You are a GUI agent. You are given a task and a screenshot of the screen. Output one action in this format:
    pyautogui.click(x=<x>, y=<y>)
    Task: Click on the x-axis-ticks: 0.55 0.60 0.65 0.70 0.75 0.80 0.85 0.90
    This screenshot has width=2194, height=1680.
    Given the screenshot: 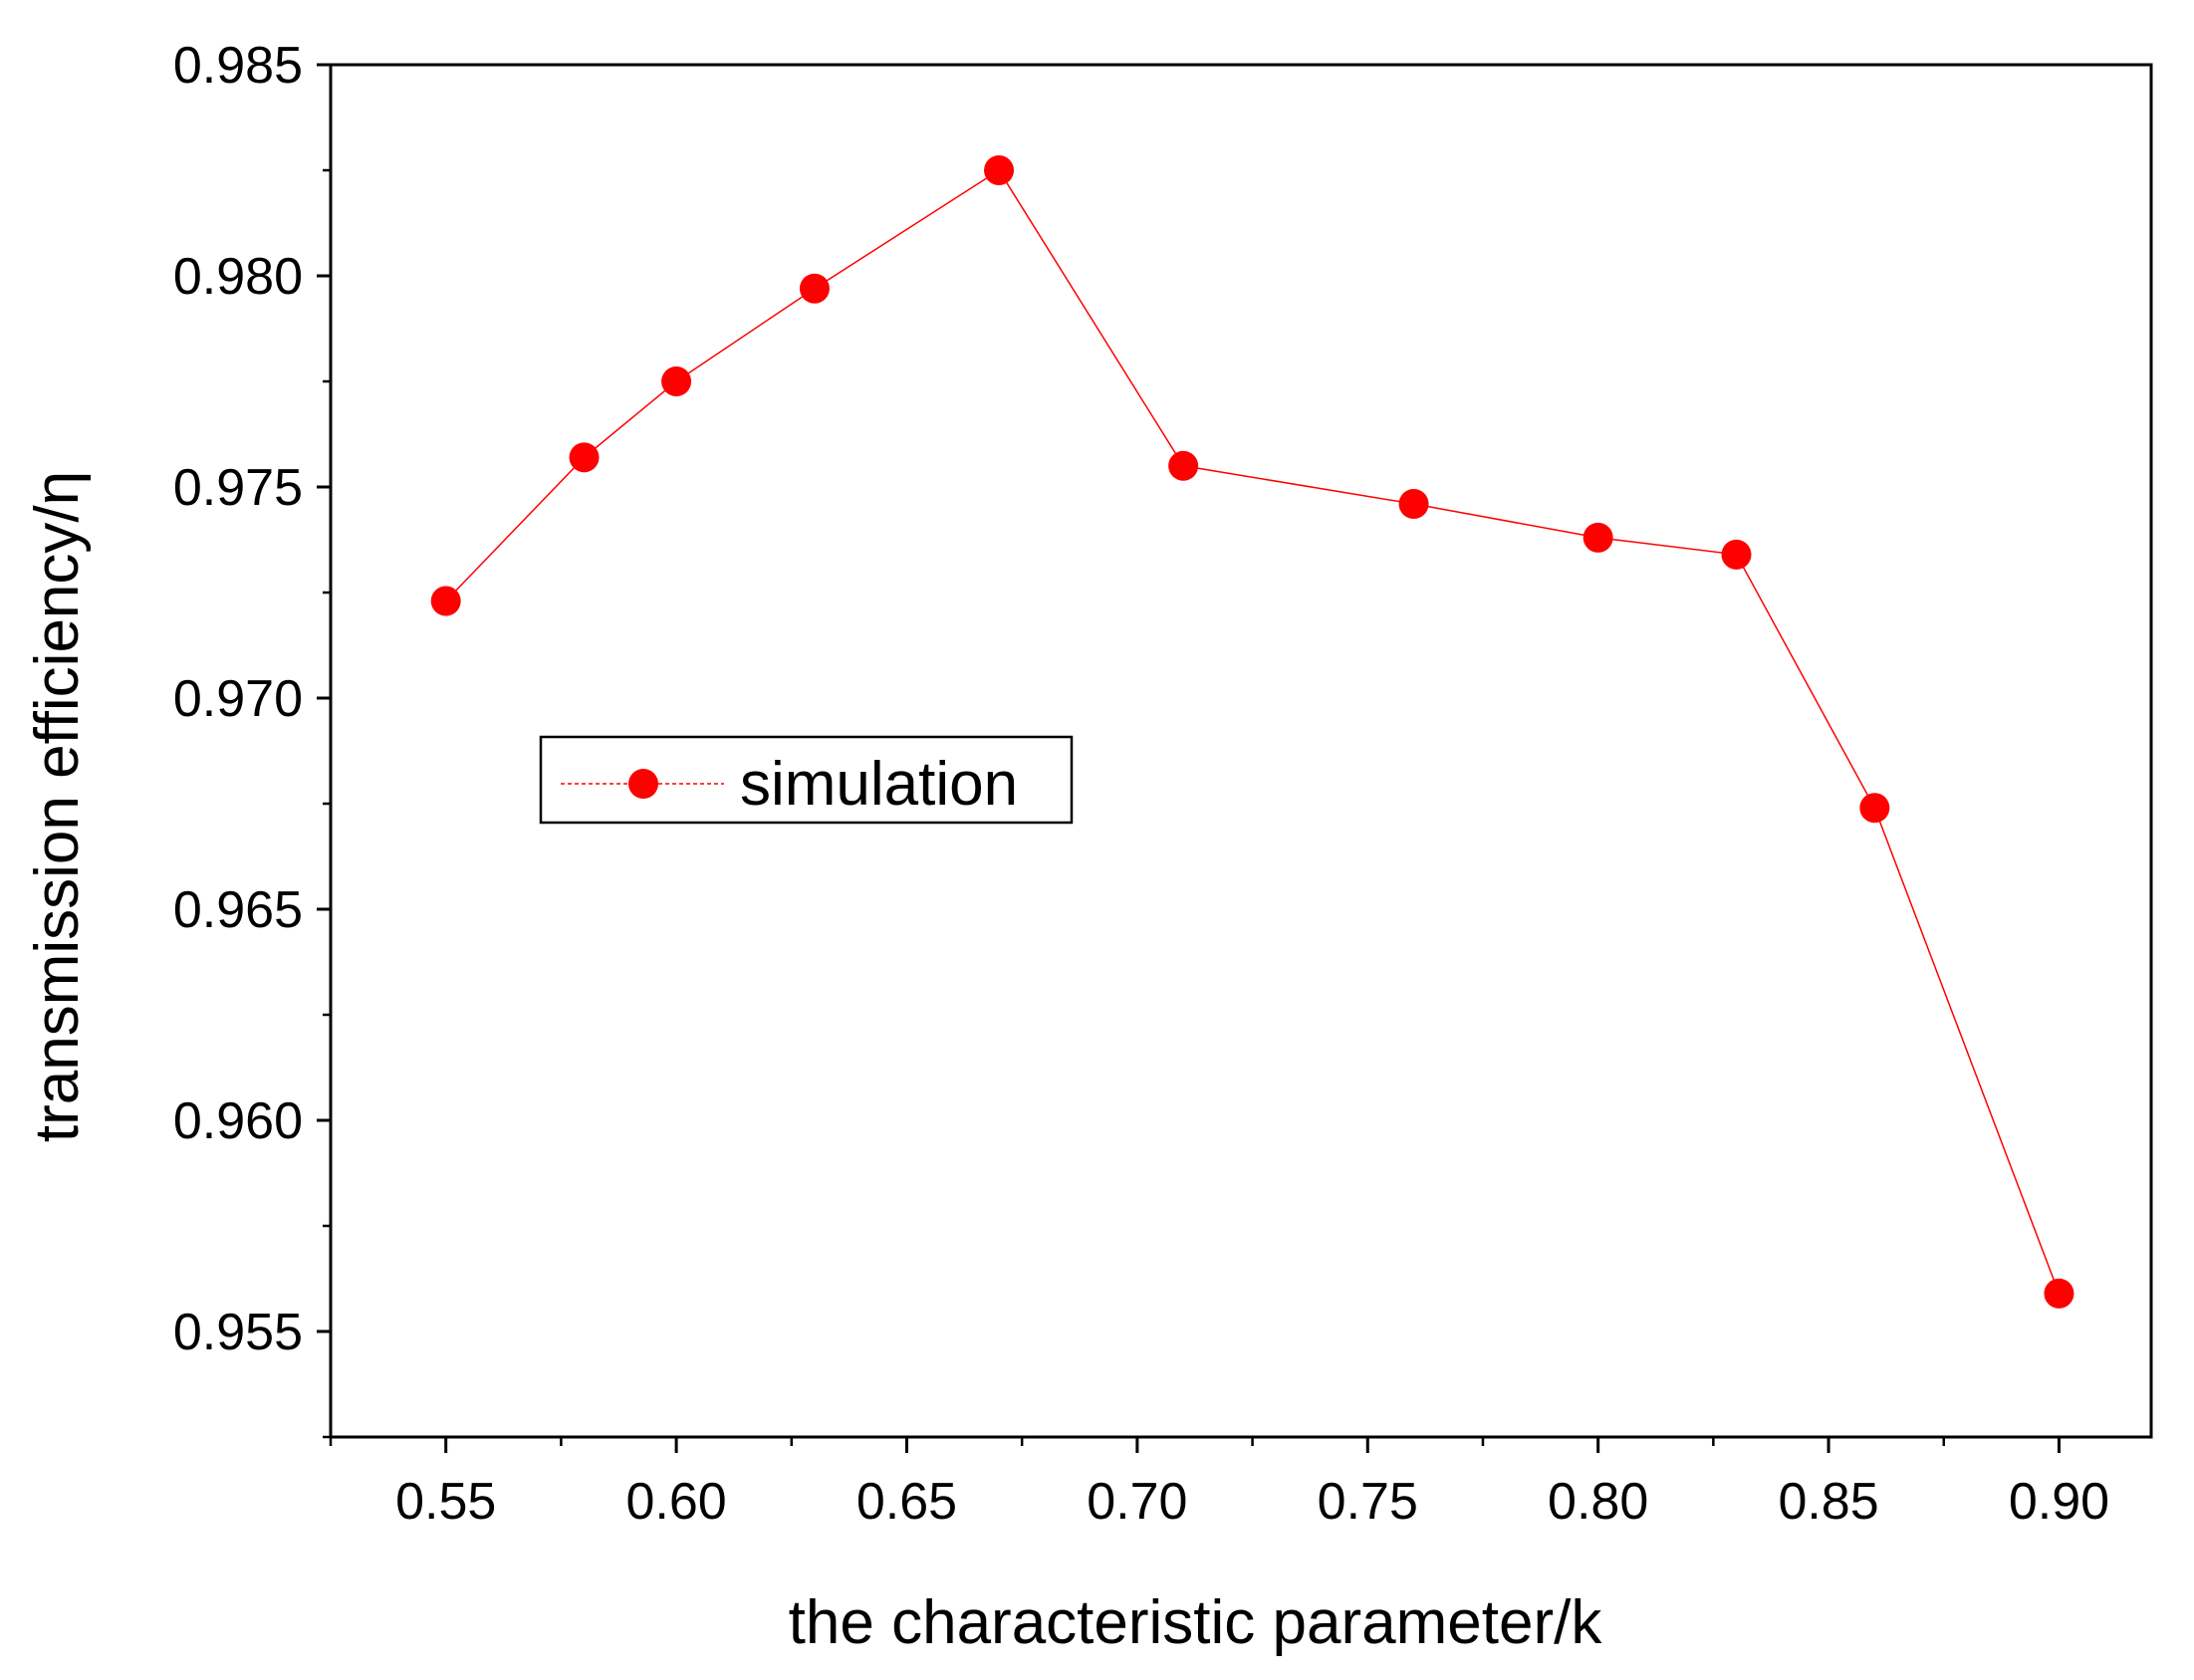 What is the action you would take?
    pyautogui.click(x=1219, y=1484)
    